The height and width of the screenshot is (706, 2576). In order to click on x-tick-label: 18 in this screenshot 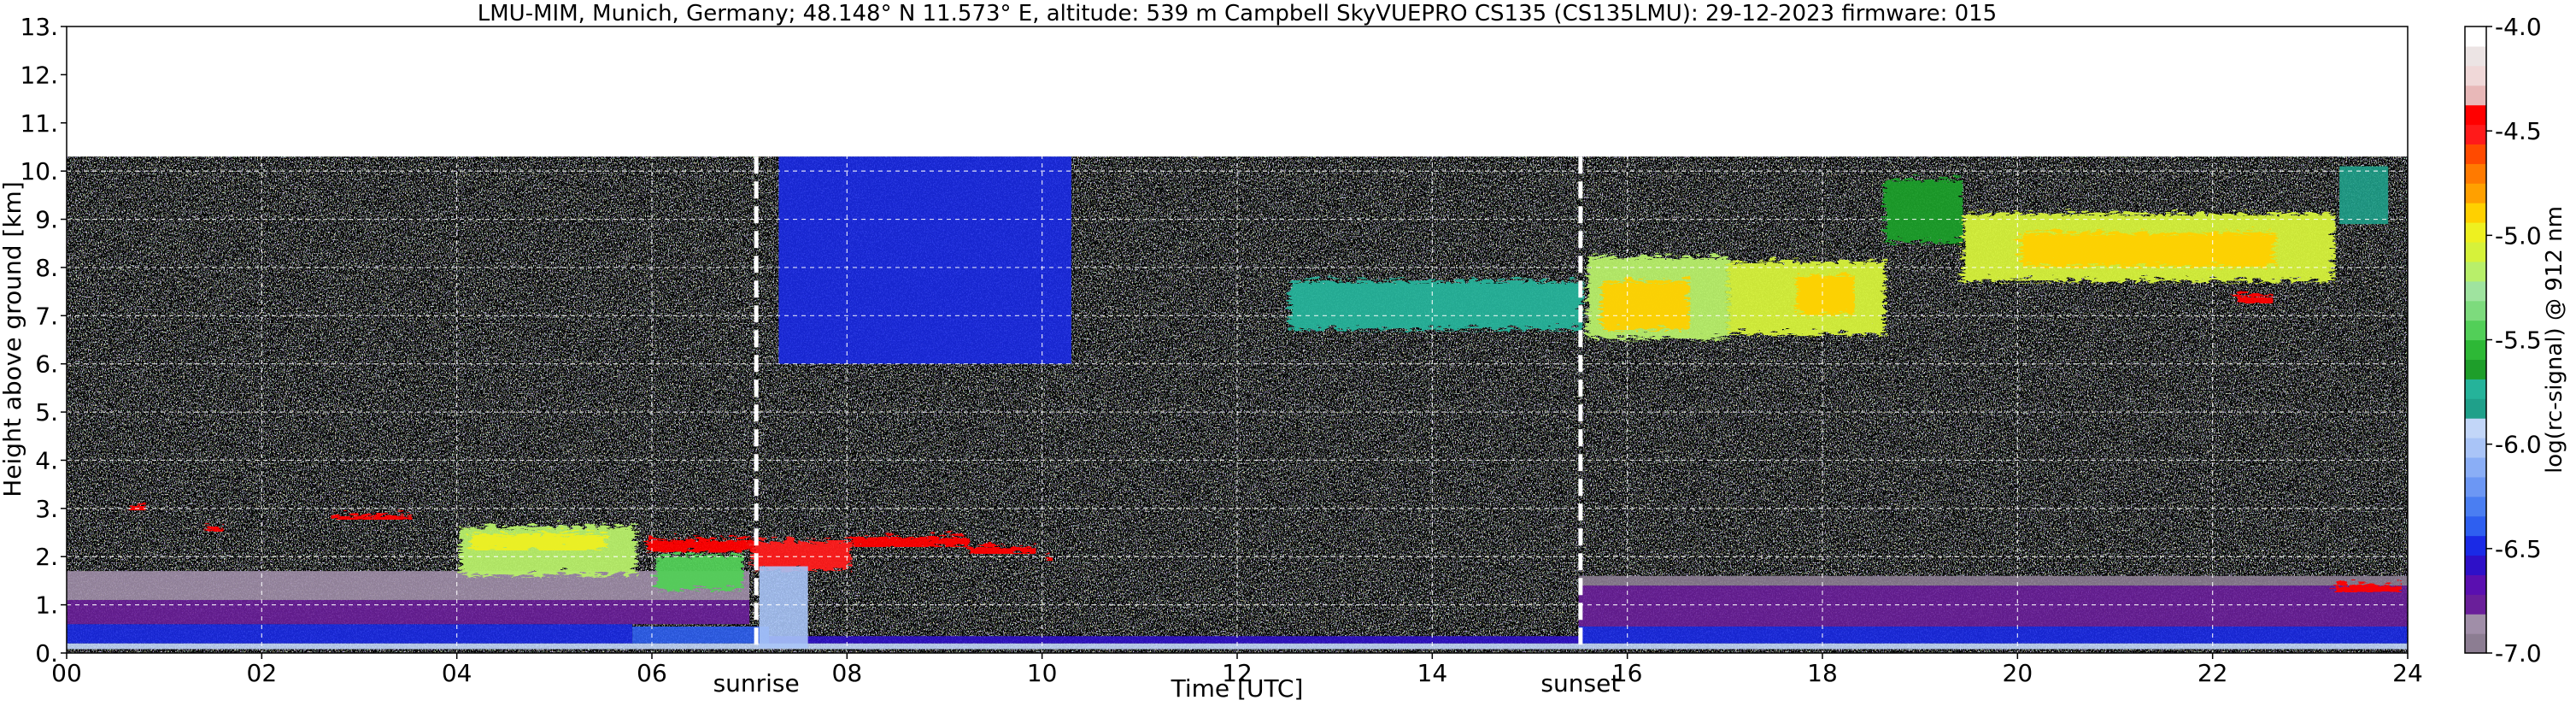, I will do `click(1822, 673)`.